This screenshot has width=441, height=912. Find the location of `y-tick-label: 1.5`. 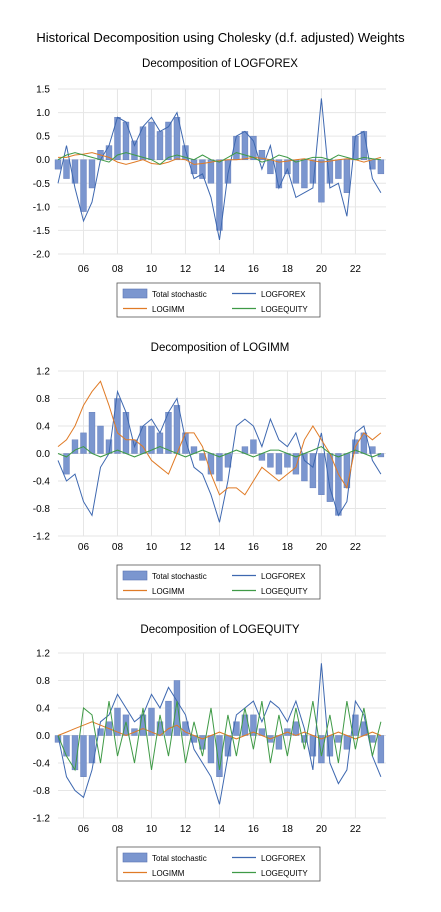

y-tick-label: 1.5 is located at coordinates (43, 90).